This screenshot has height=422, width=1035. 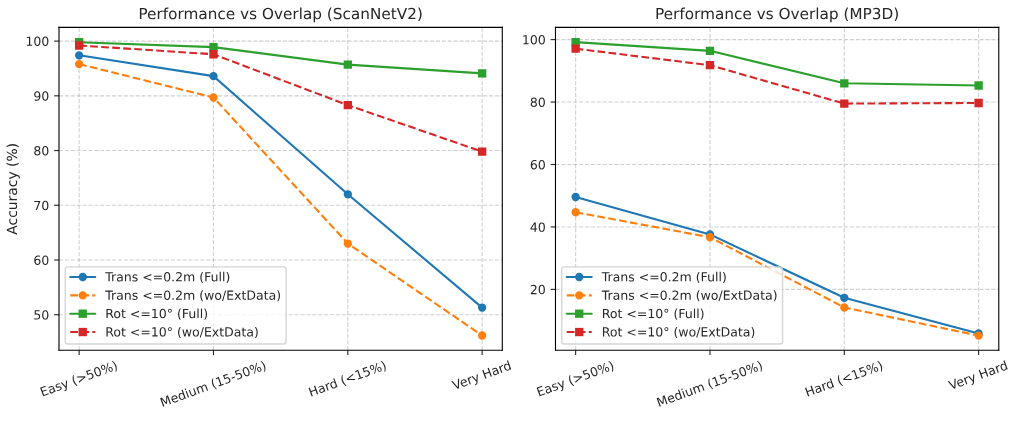 I want to click on y-axis-title: Accuracy (%), so click(x=13, y=189).